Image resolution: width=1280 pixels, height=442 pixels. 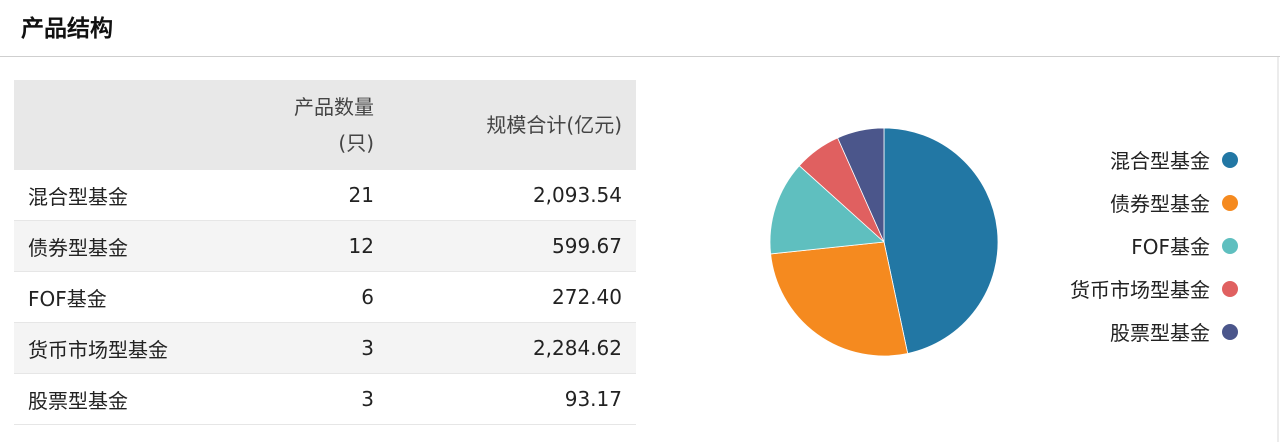 I want to click on panel-border, so click(x=1278, y=249).